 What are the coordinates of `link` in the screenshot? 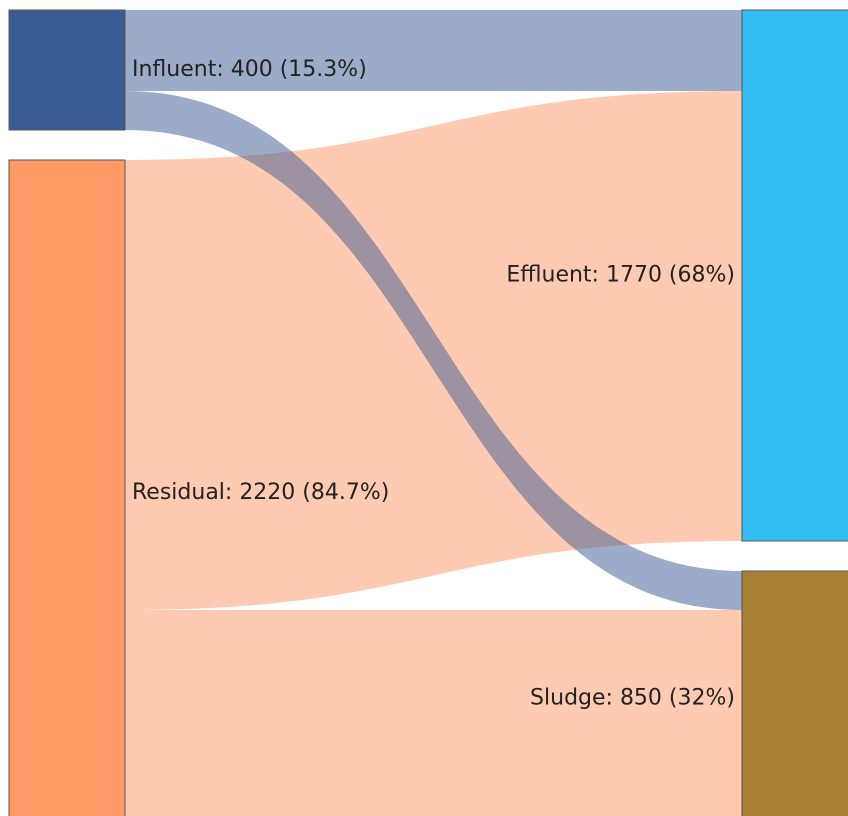 It's located at (433, 50).